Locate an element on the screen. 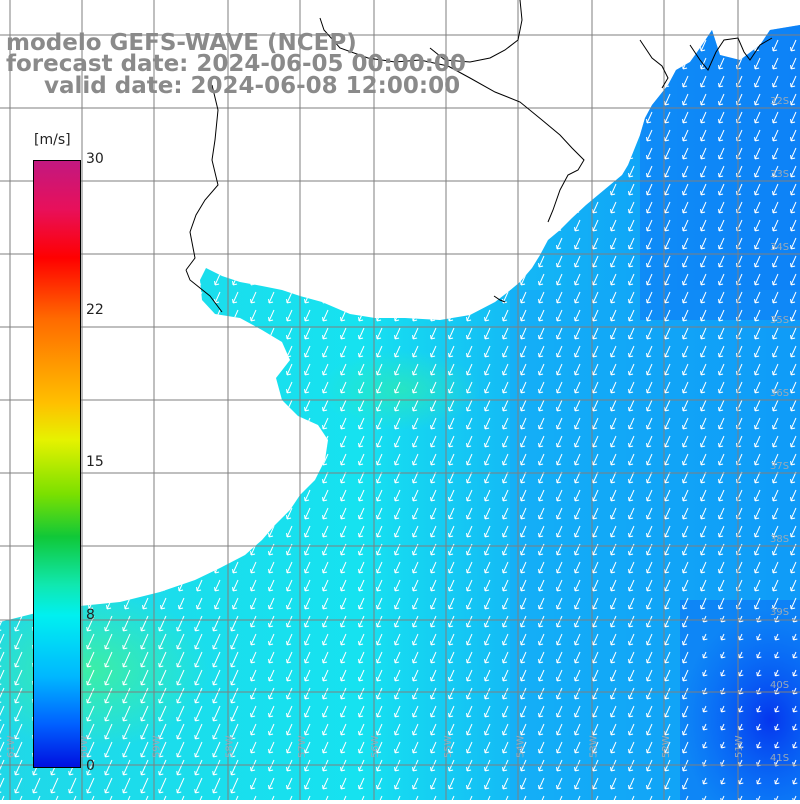 The height and width of the screenshot is (804, 800). colorbar-tick-22: 22 is located at coordinates (95, 310).